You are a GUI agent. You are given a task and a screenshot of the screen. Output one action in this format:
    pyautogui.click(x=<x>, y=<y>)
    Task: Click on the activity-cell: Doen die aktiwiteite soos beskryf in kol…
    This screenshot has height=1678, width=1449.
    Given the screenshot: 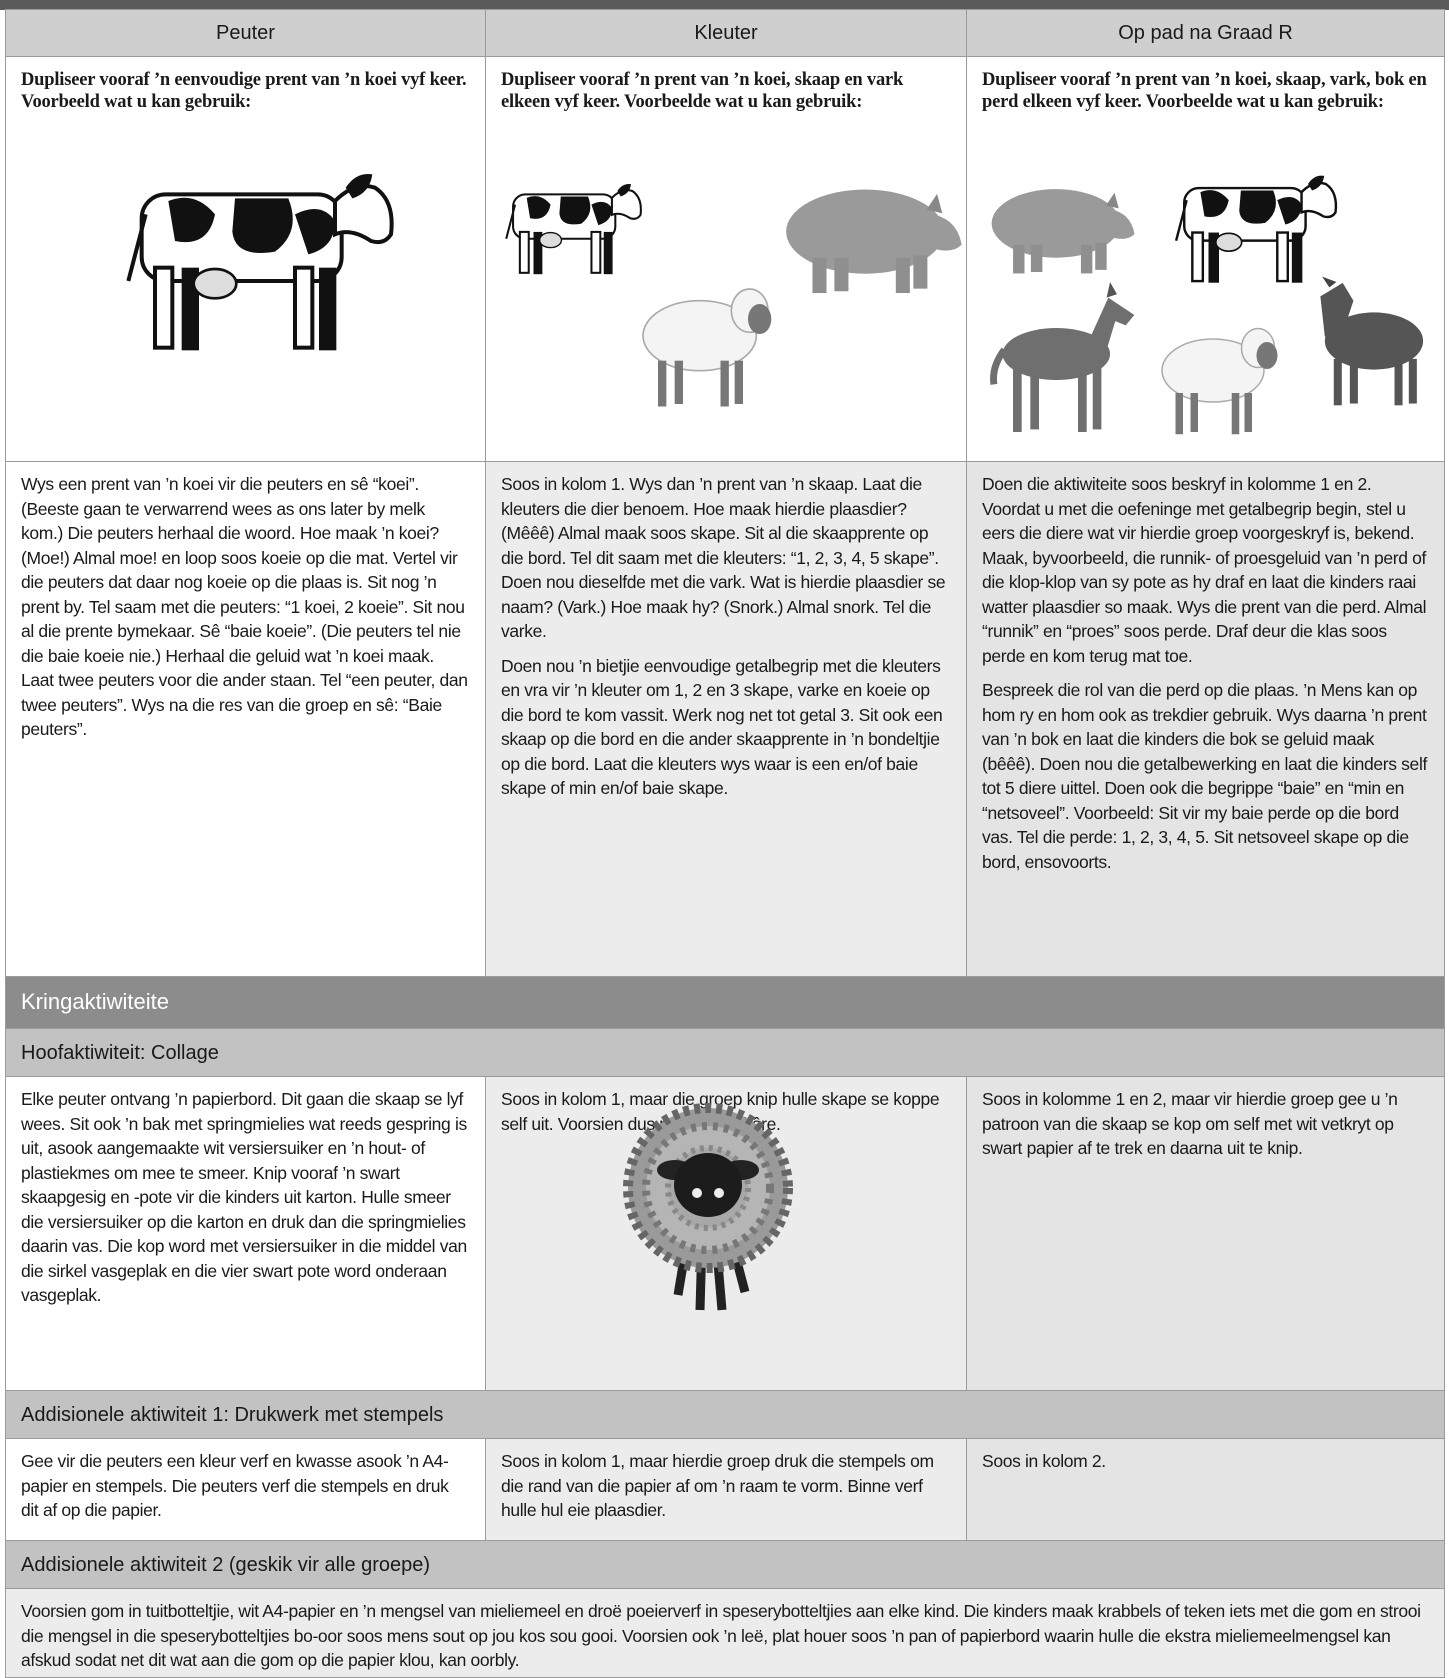 What is the action you would take?
    pyautogui.click(x=1205, y=719)
    